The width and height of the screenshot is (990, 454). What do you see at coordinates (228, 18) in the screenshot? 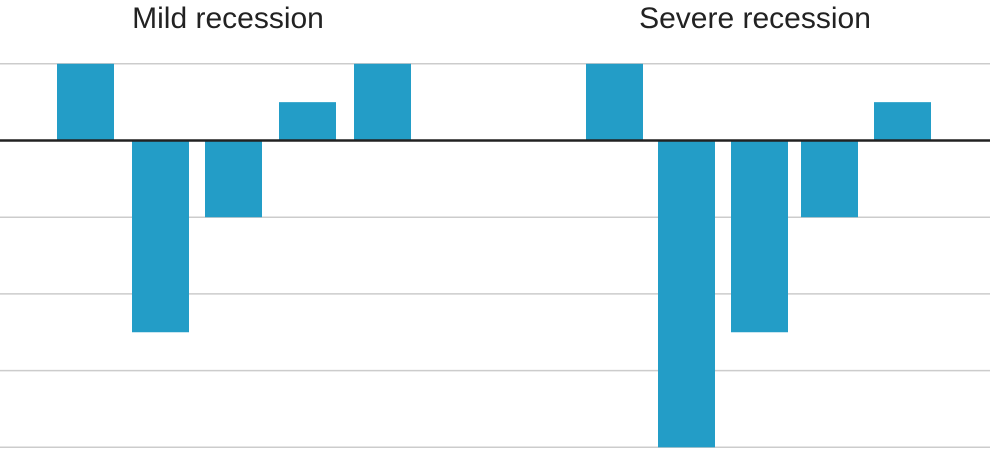
I see `panel-title-mild: Mild recession` at bounding box center [228, 18].